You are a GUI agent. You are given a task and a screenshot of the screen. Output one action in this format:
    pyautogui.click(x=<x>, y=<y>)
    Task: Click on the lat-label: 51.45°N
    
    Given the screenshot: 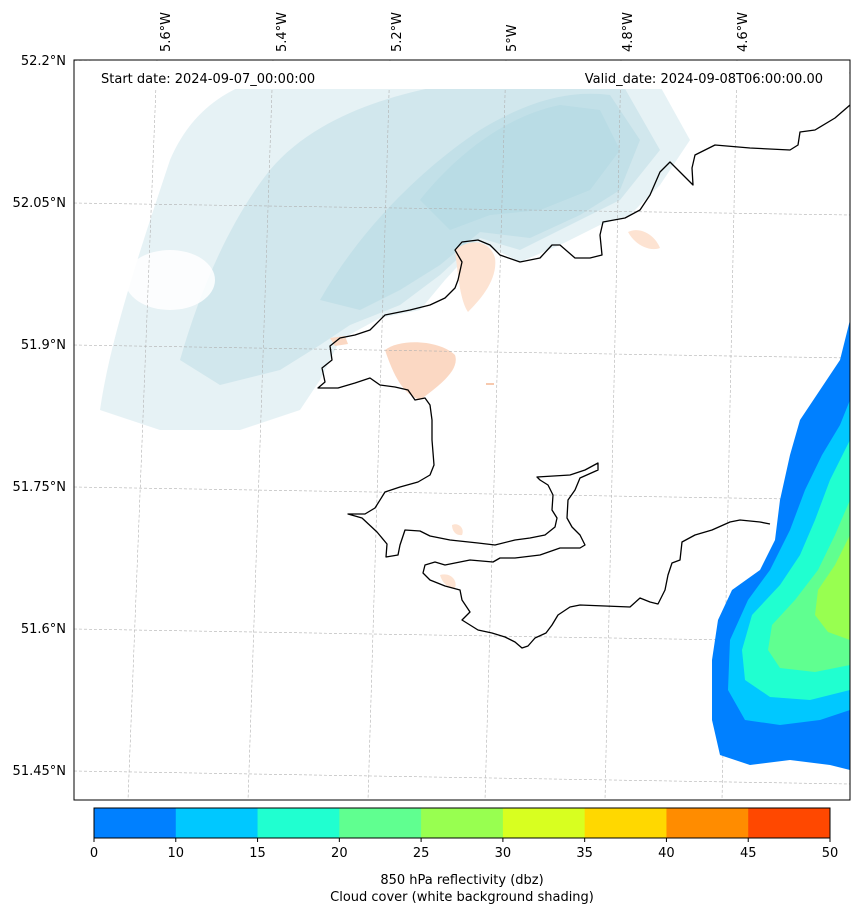 What is the action you would take?
    pyautogui.click(x=39, y=771)
    